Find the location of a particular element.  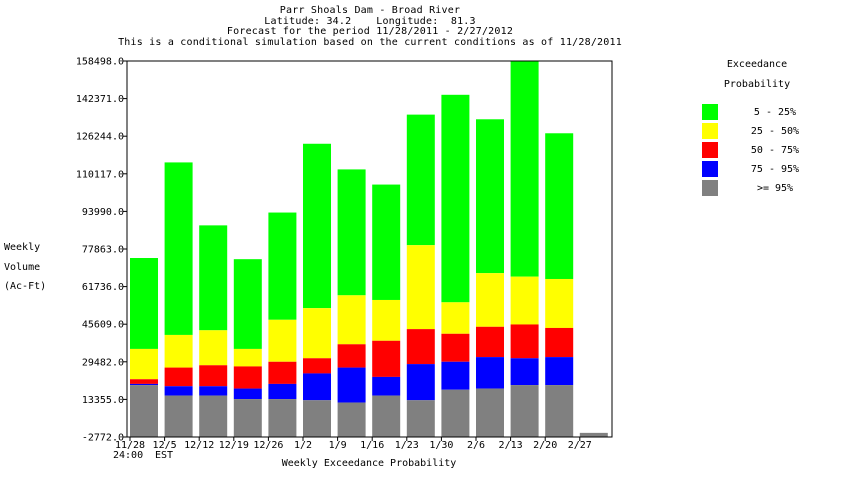

x-tick-label: 1/23 is located at coordinates (407, 445).